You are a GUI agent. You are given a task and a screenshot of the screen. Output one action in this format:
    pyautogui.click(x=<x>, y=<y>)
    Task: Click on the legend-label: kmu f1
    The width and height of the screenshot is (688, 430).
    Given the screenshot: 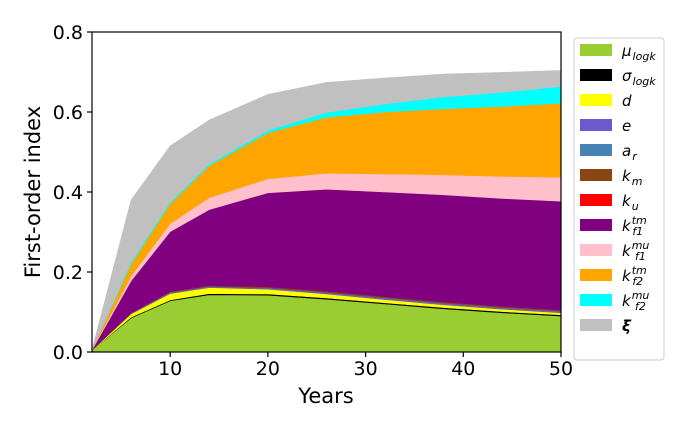 What is the action you would take?
    pyautogui.click(x=635, y=251)
    